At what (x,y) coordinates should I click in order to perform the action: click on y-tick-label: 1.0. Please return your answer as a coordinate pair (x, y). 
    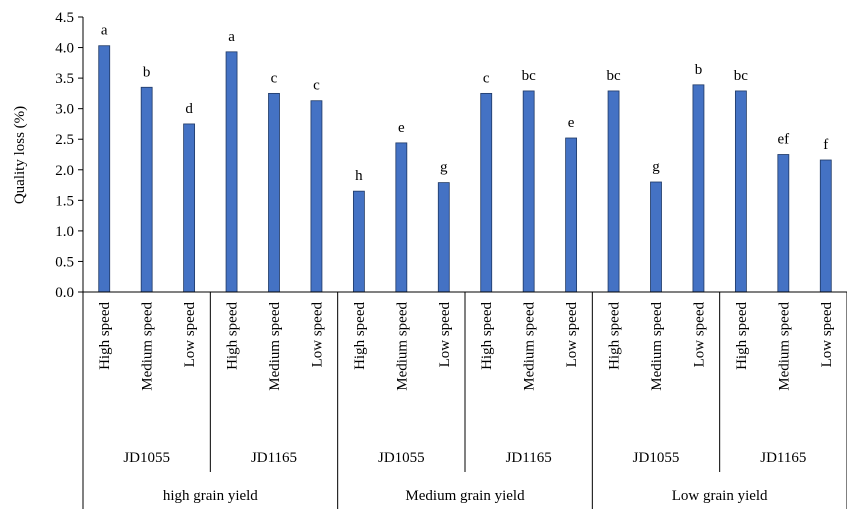
    Looking at the image, I should click on (64, 232).